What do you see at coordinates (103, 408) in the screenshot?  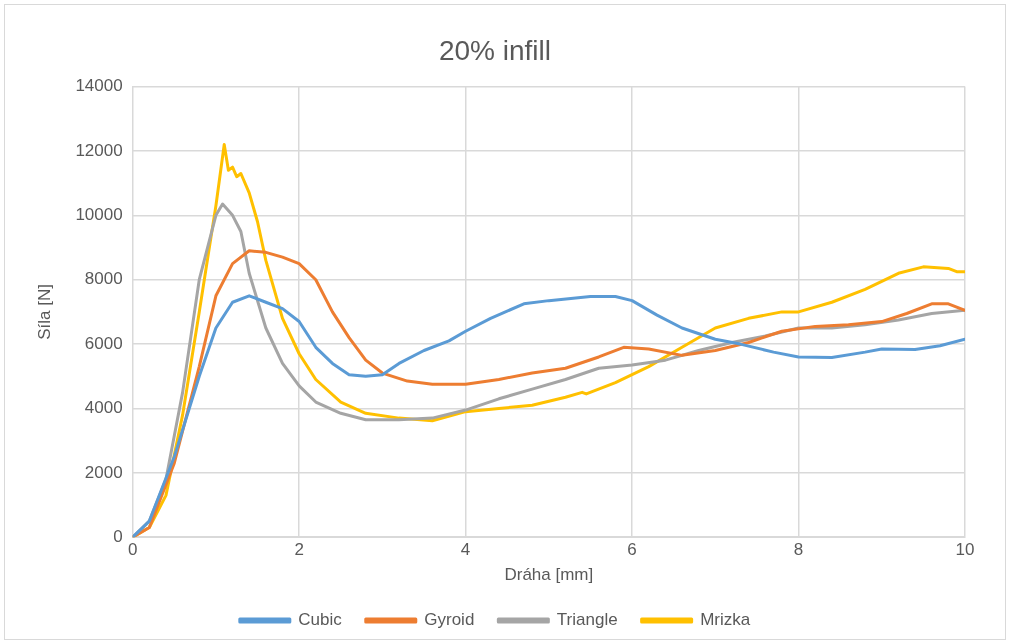 I see `y-tick-label: 4000` at bounding box center [103, 408].